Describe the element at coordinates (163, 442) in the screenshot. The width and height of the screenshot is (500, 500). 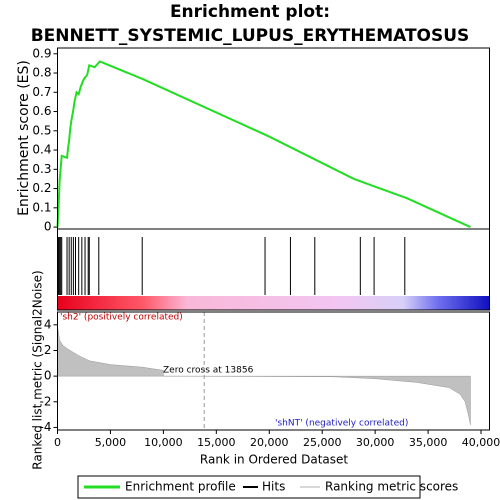
I see `x-tick-label: 10,000` at that location.